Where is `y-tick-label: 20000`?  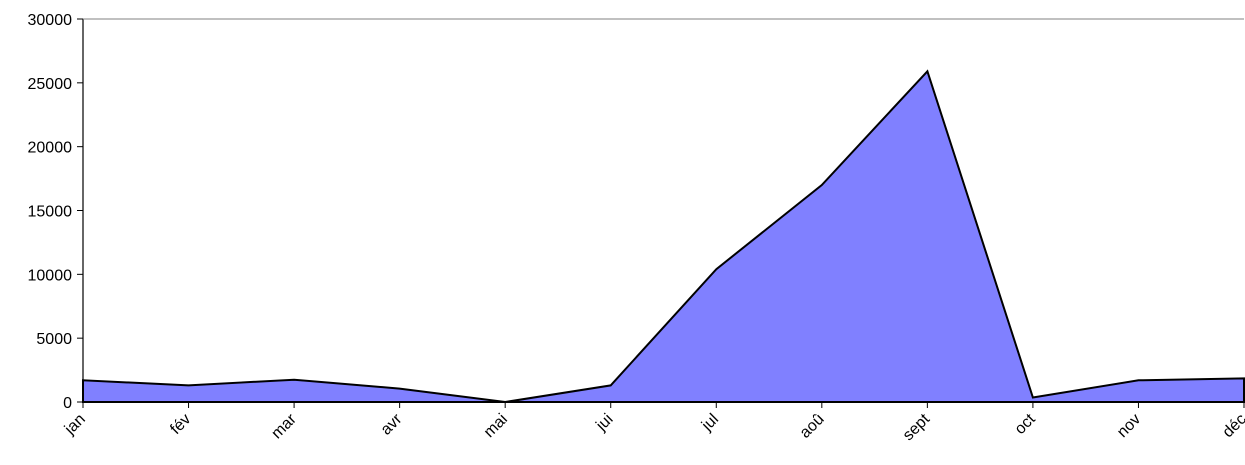 y-tick-label: 20000 is located at coordinates (50, 148).